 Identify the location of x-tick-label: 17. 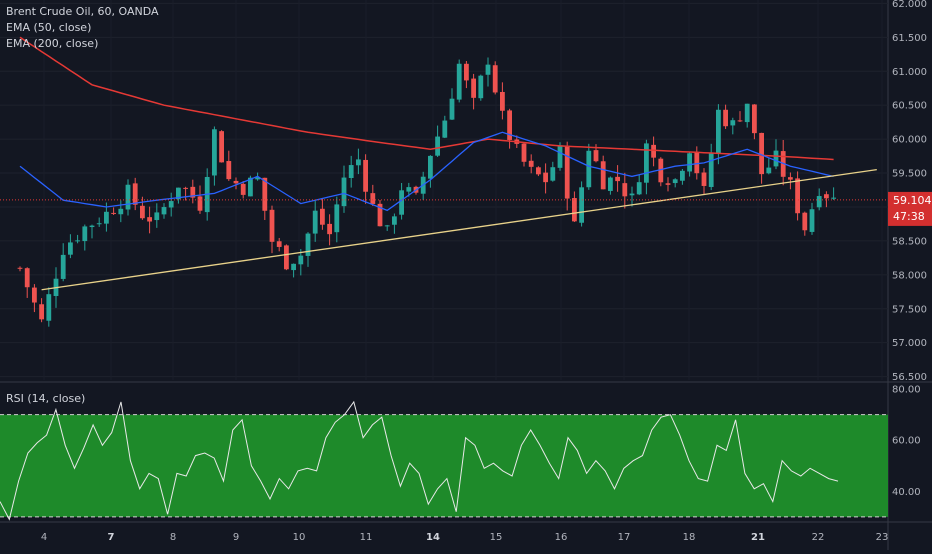
(624, 537).